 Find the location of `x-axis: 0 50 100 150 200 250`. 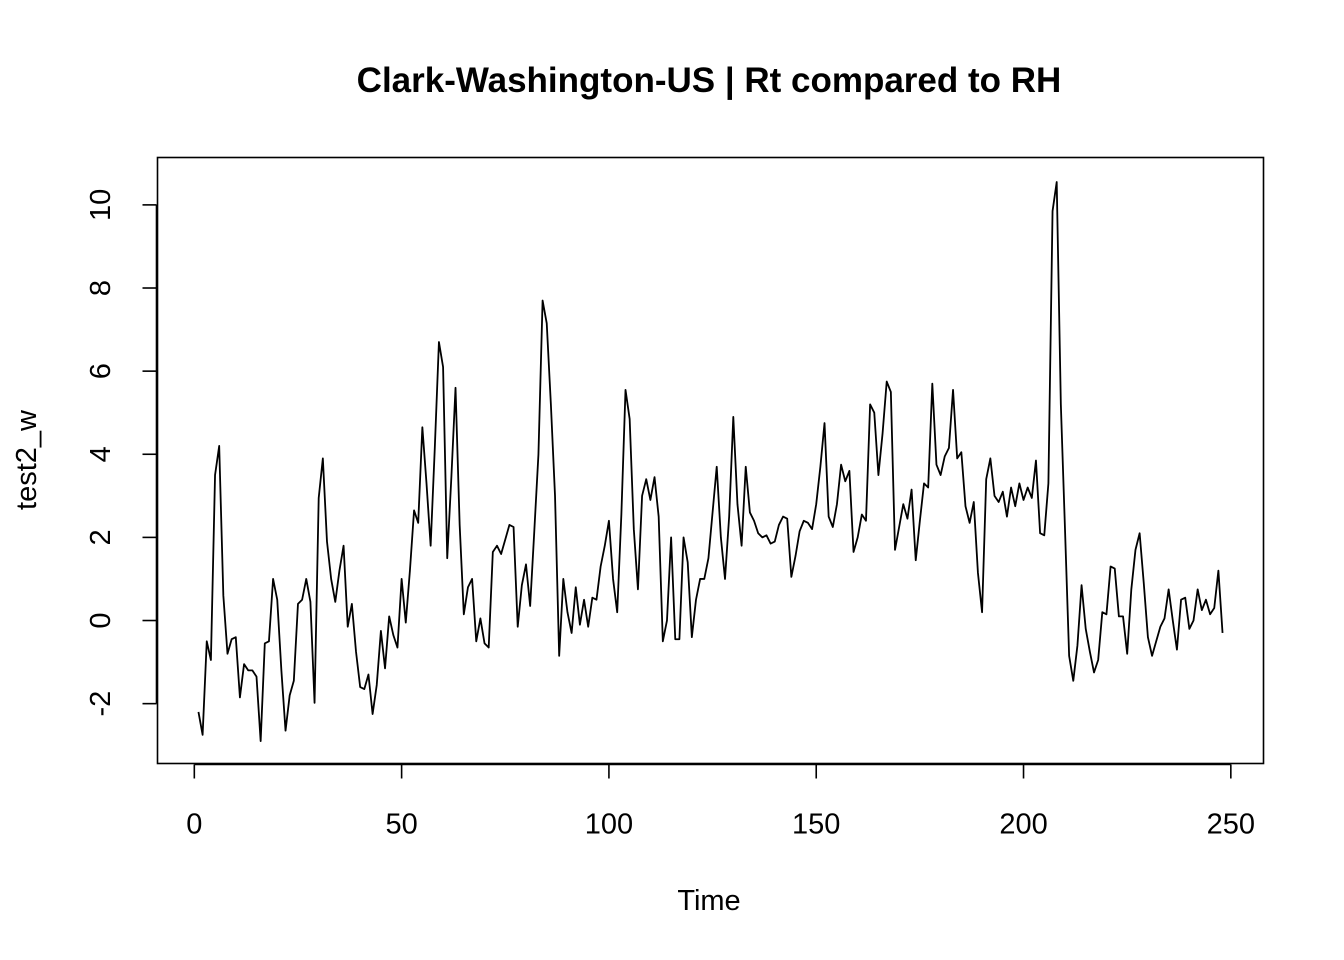

x-axis: 0 50 100 150 200 250 is located at coordinates (720, 802).